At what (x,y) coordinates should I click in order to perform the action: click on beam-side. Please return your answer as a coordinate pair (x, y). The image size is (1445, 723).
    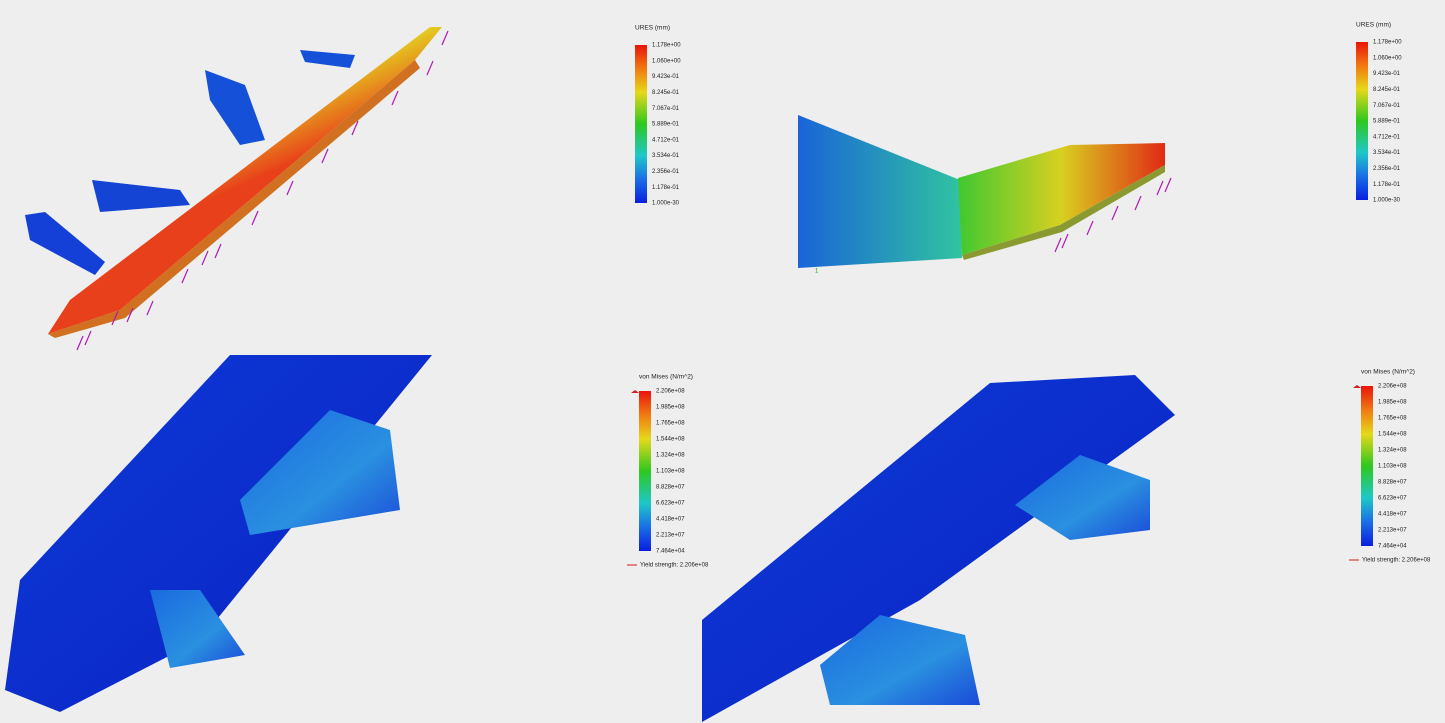
    Looking at the image, I should click on (234, 199).